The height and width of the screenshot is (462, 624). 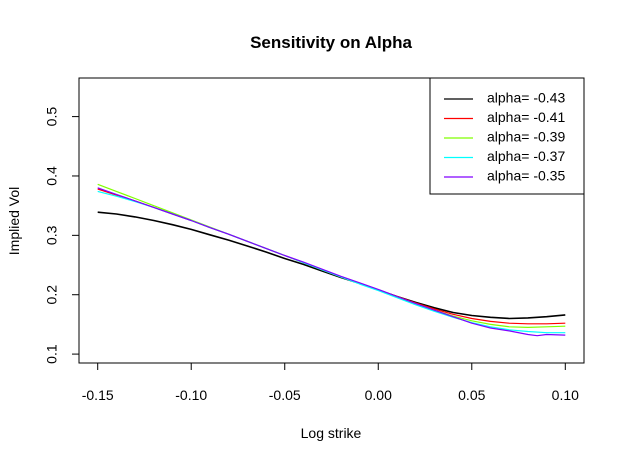 What do you see at coordinates (14, 221) in the screenshot?
I see `y-axis-label: Implied Vol` at bounding box center [14, 221].